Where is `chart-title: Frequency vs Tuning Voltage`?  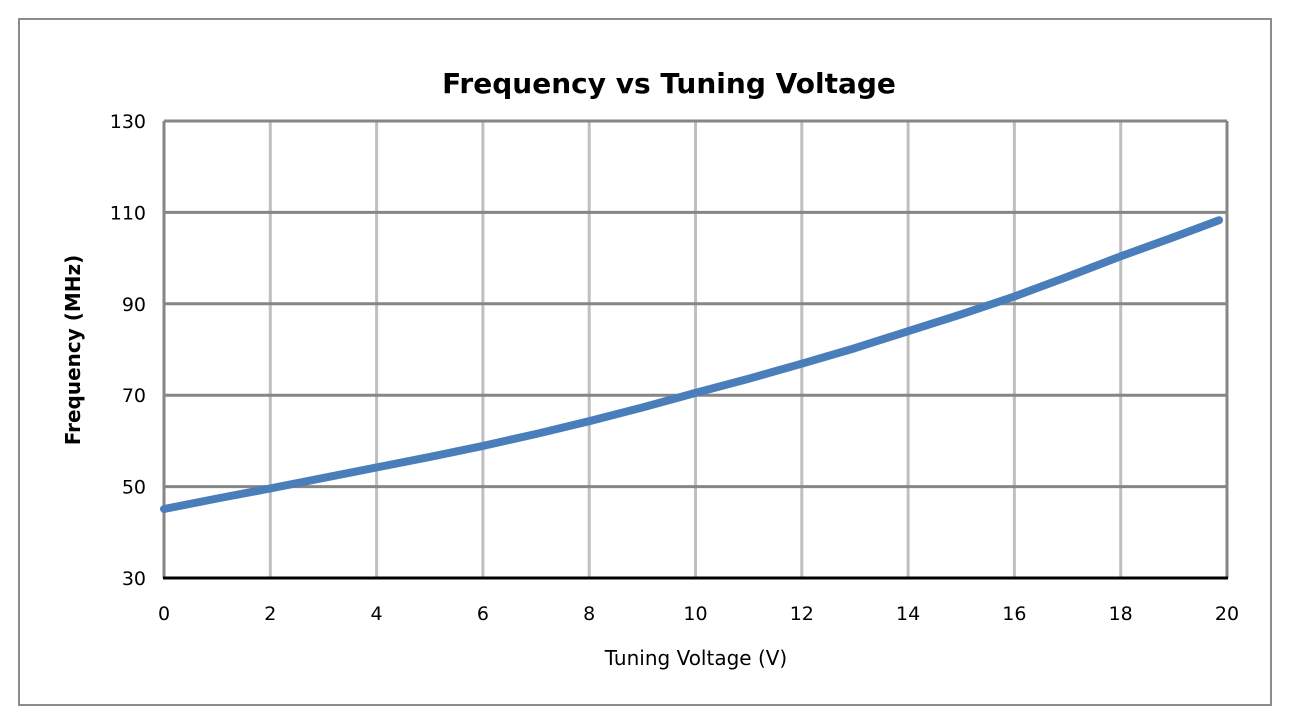
chart-title: Frequency vs Tuning Voltage is located at coordinates (669, 83).